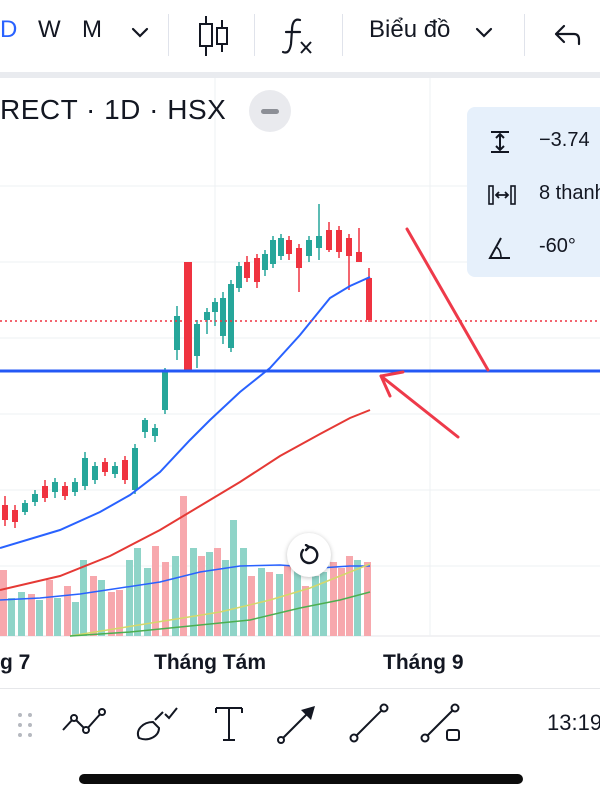 This screenshot has width=600, height=800. What do you see at coordinates (229, 723) in the screenshot?
I see `text-icon` at bounding box center [229, 723].